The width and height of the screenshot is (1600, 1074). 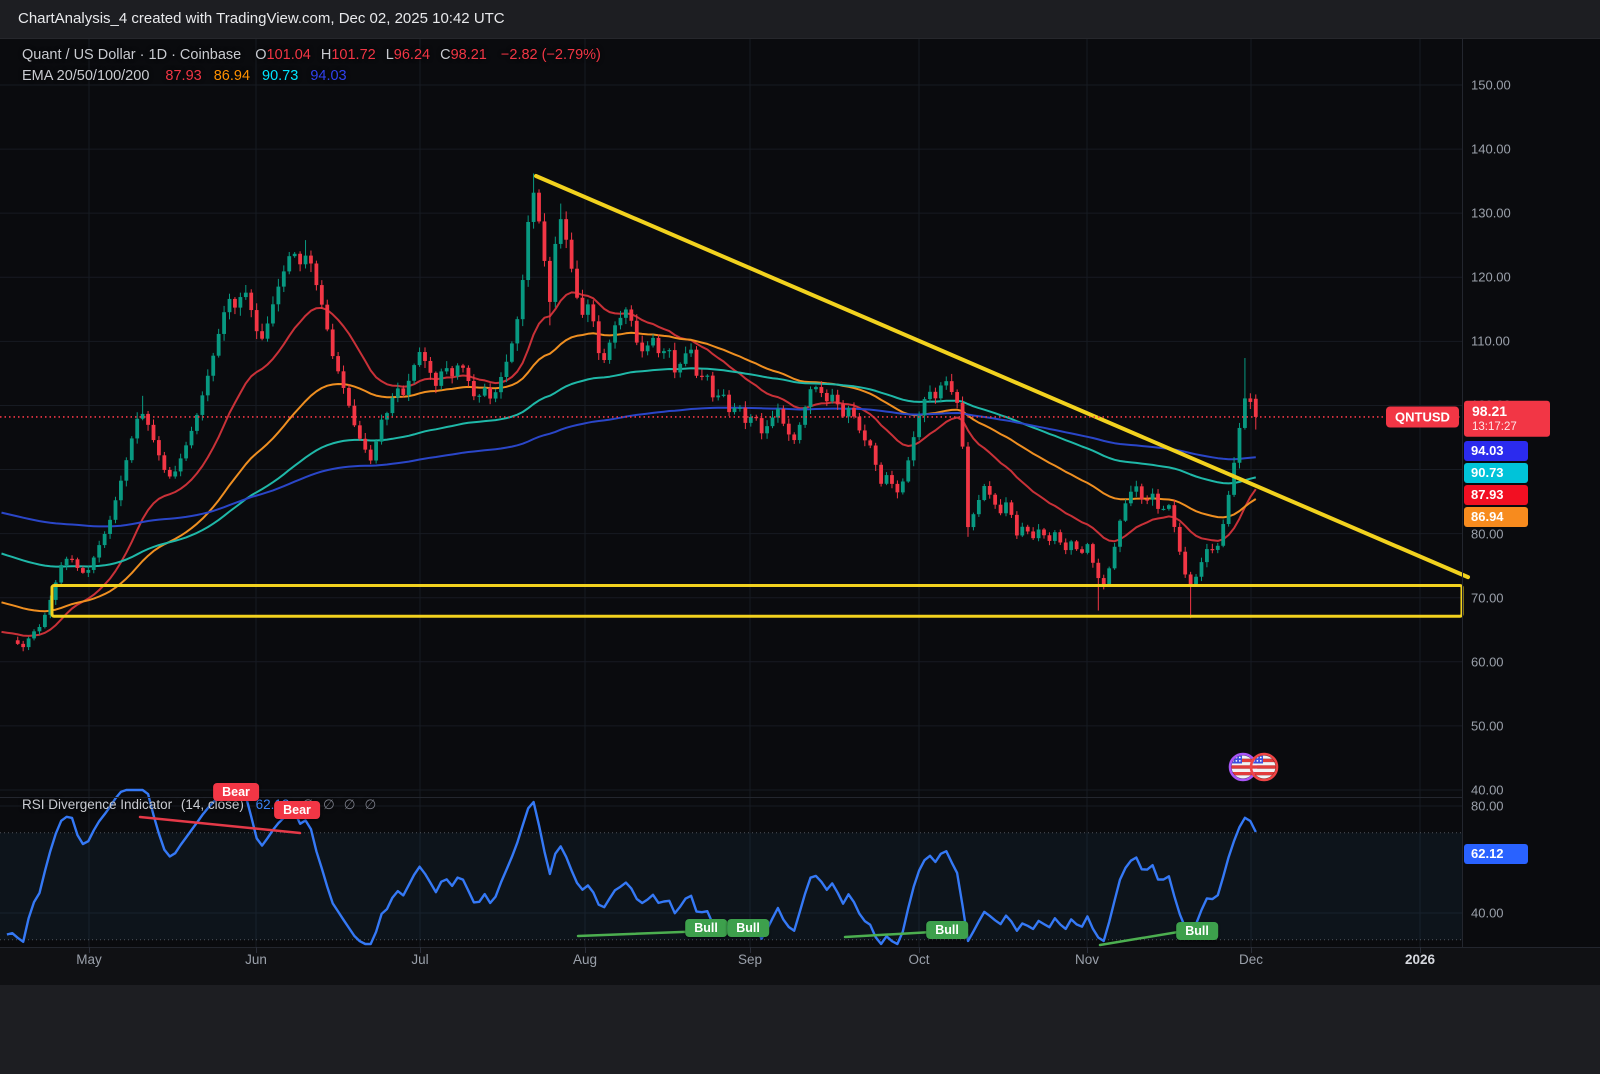 What do you see at coordinates (947, 930) in the screenshot?
I see `bull-label: Bull` at bounding box center [947, 930].